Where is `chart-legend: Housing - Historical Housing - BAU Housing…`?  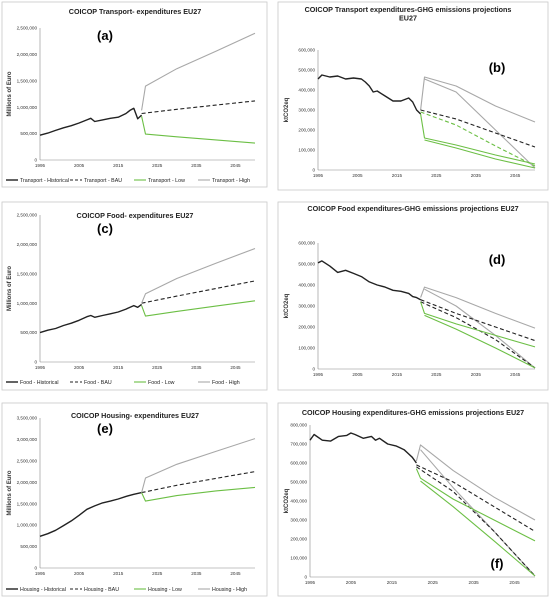 chart-legend: Housing - Historical Housing - BAU Housing… is located at coordinates (126, 590).